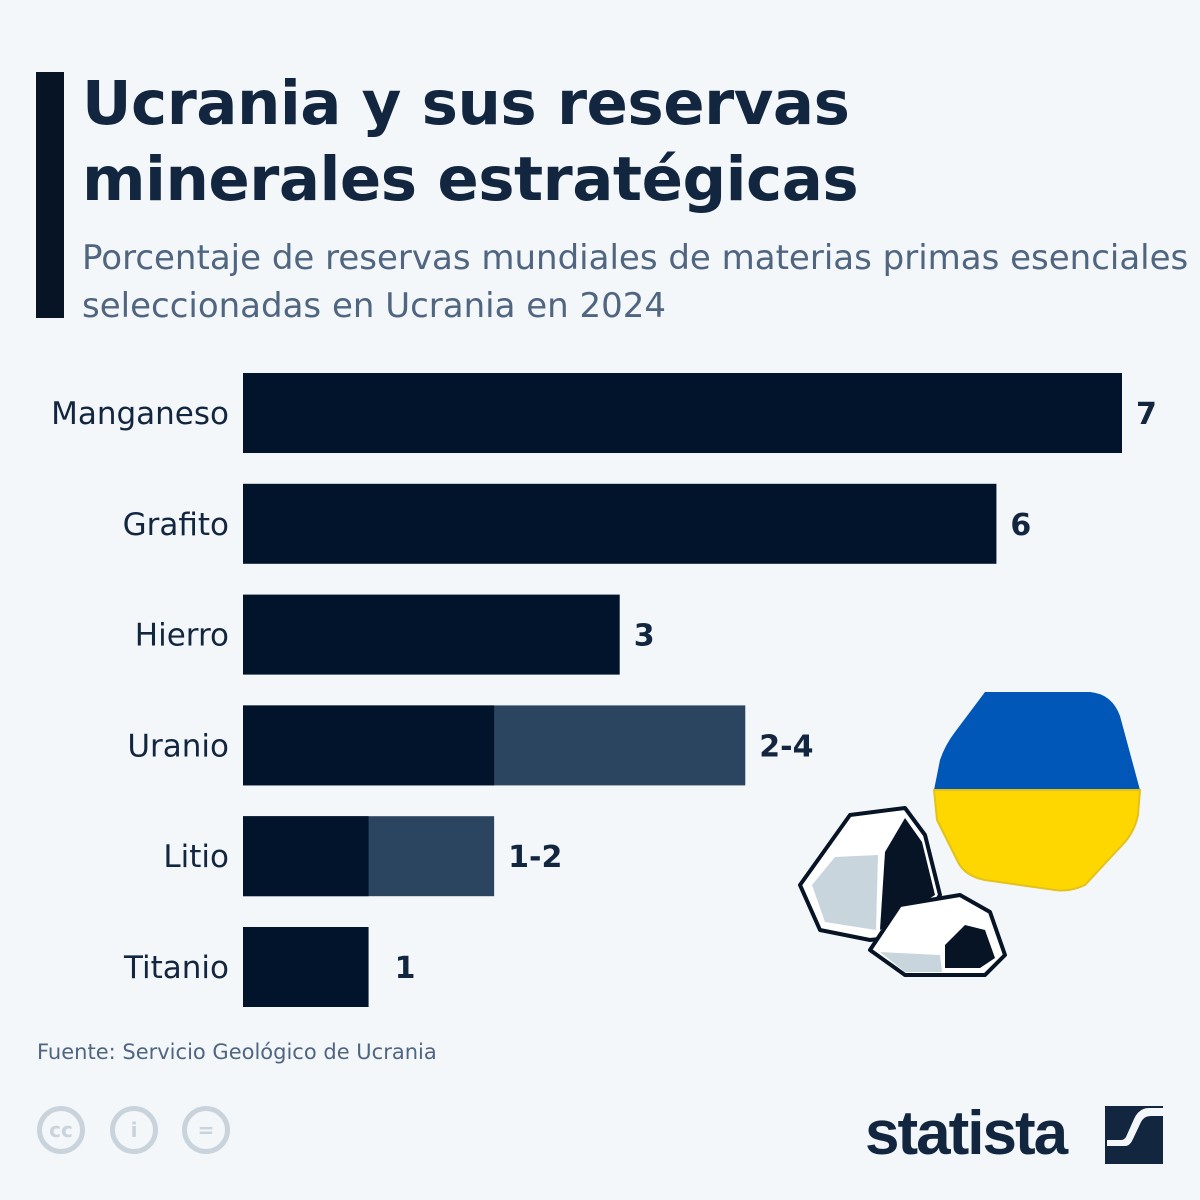  Describe the element at coordinates (140, 414) in the screenshot. I see `category-label: Manganeso` at that location.